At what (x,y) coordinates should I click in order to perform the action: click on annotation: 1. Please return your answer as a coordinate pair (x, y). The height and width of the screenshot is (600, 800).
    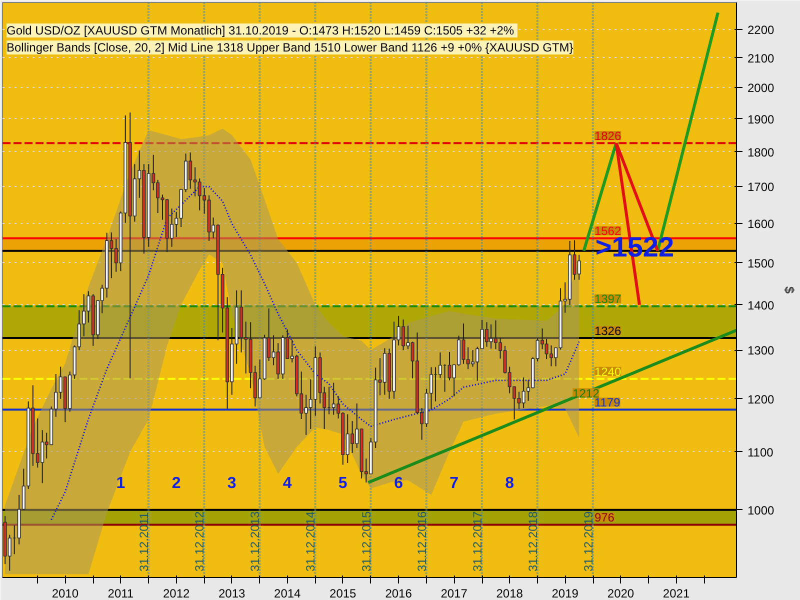
    Looking at the image, I should click on (121, 483).